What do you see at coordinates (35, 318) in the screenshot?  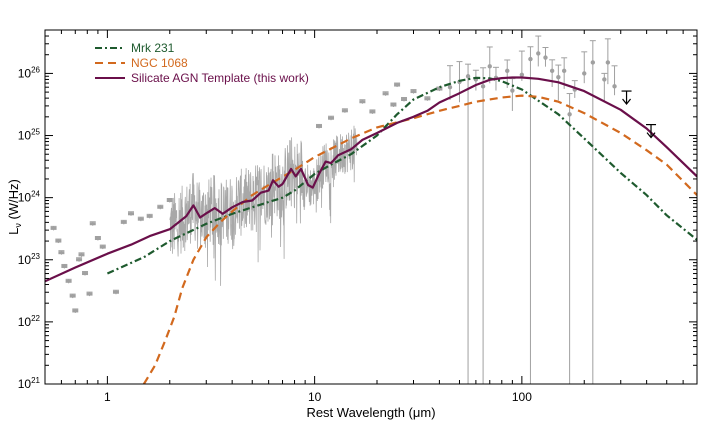 I see `y-tick-label-exponent: 22` at bounding box center [35, 318].